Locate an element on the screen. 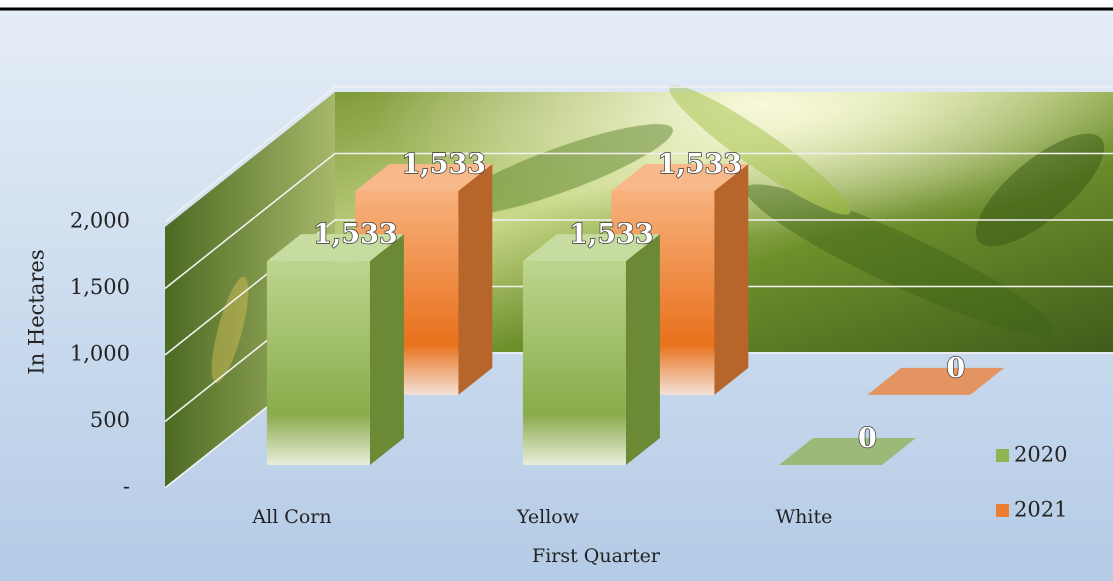 This screenshot has height=581, width=1113. y-tick-label: 1,500 is located at coordinates (100, 287).